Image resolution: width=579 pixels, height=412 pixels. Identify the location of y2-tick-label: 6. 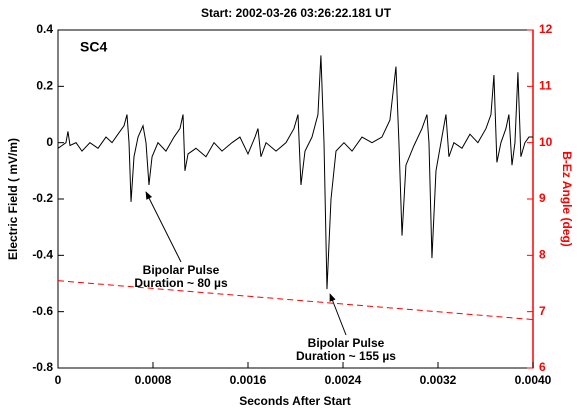
(542, 367).